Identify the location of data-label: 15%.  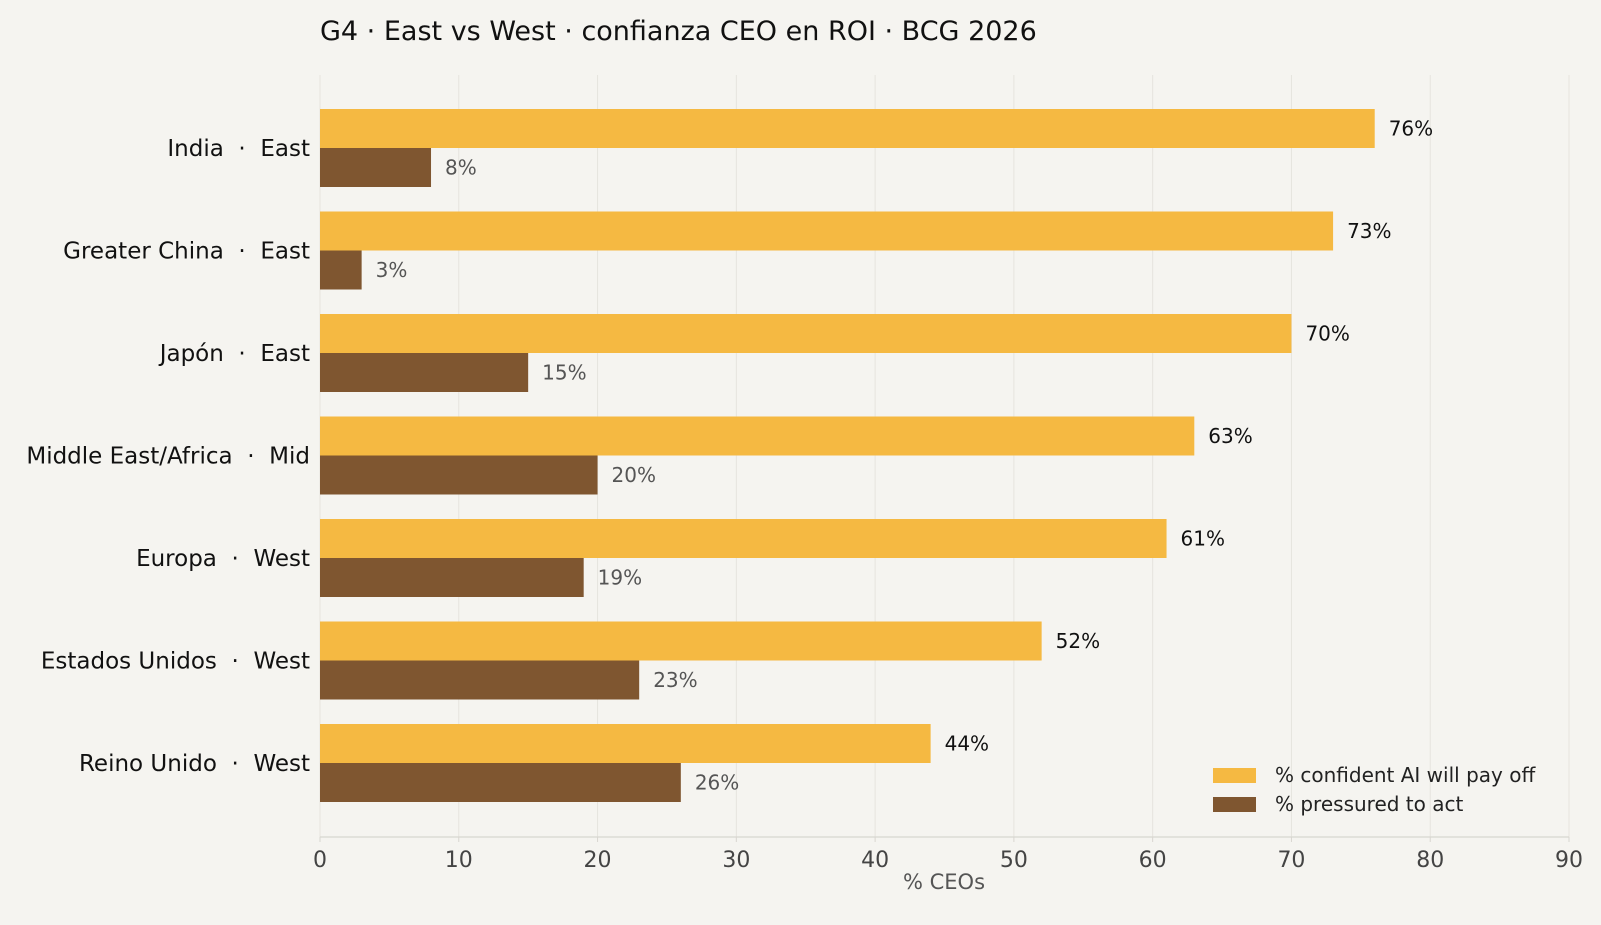
(564, 373).